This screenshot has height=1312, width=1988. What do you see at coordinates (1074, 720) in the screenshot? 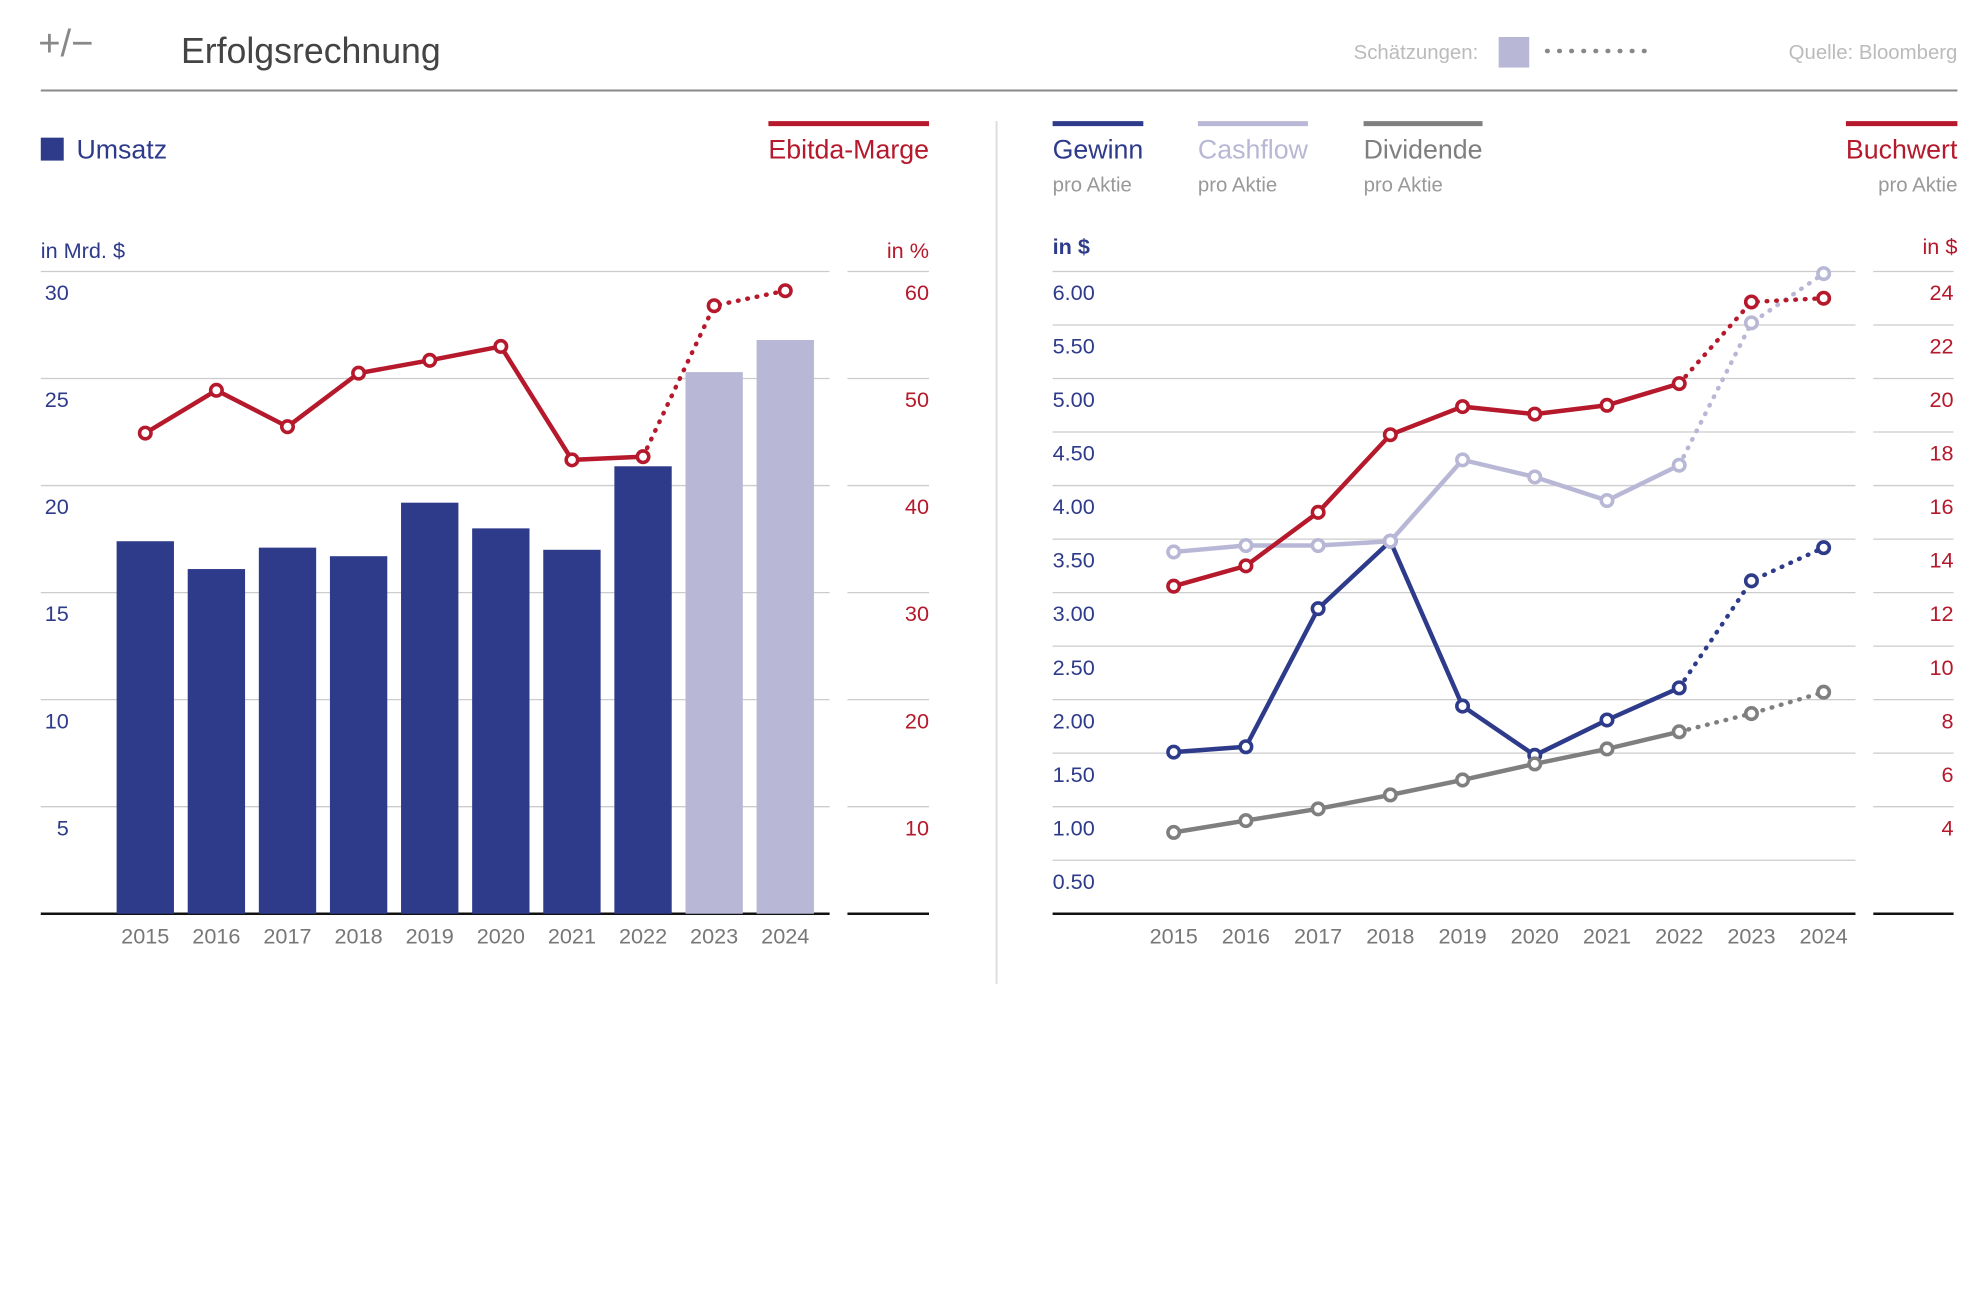
I see `y-tick-label: 2.00` at bounding box center [1074, 720].